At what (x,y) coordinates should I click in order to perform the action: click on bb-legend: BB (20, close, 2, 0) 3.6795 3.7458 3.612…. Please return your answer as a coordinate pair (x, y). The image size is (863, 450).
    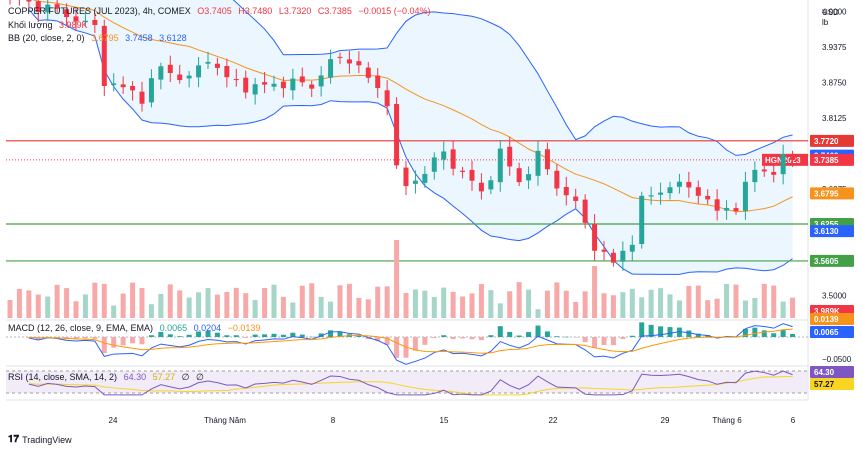
    Looking at the image, I should click on (99, 38).